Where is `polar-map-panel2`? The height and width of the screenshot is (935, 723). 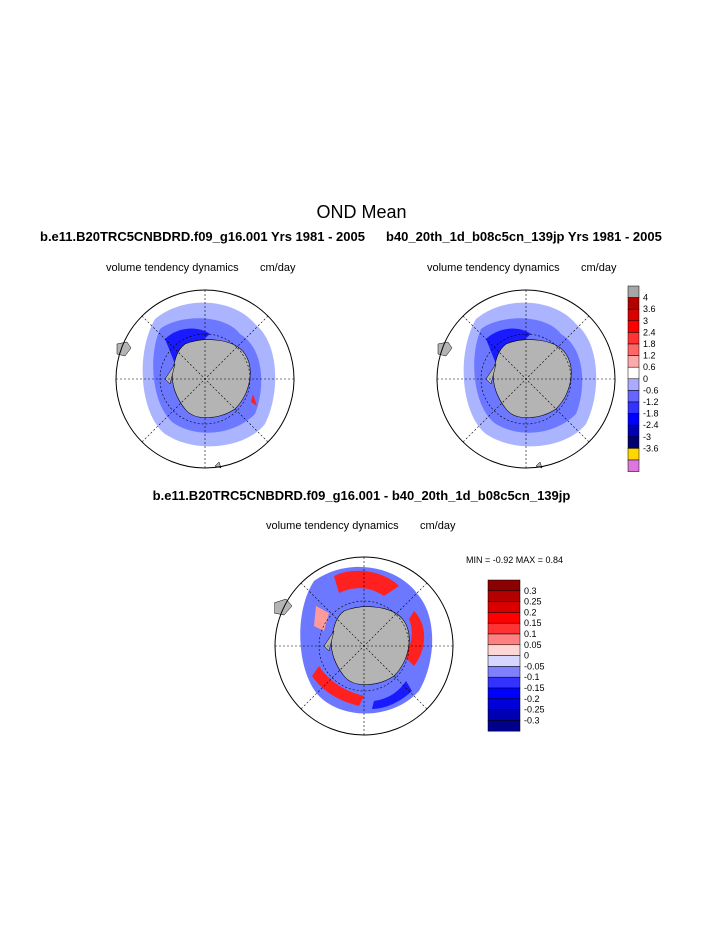 polar-map-panel2 is located at coordinates (526, 379).